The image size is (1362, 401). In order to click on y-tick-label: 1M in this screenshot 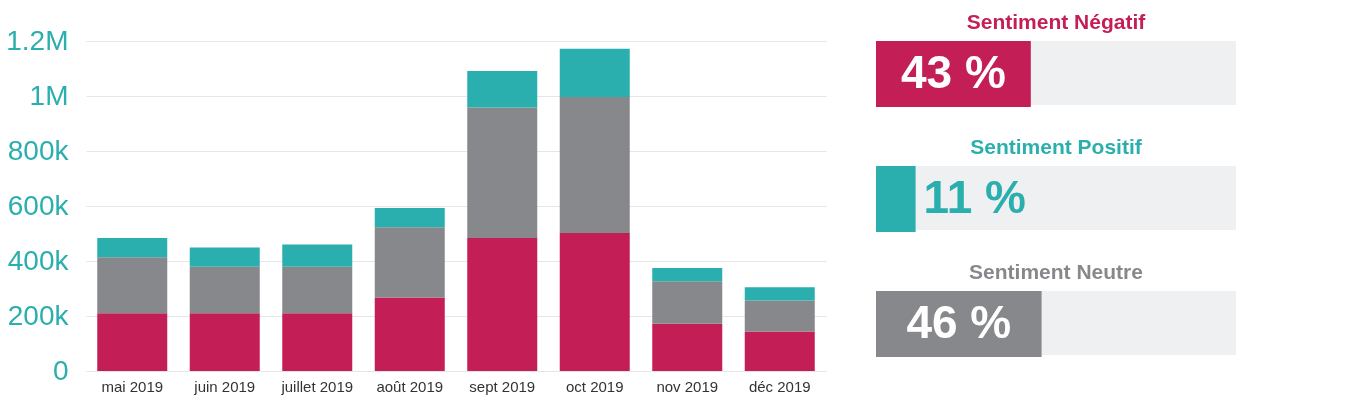, I will do `click(49, 95)`.